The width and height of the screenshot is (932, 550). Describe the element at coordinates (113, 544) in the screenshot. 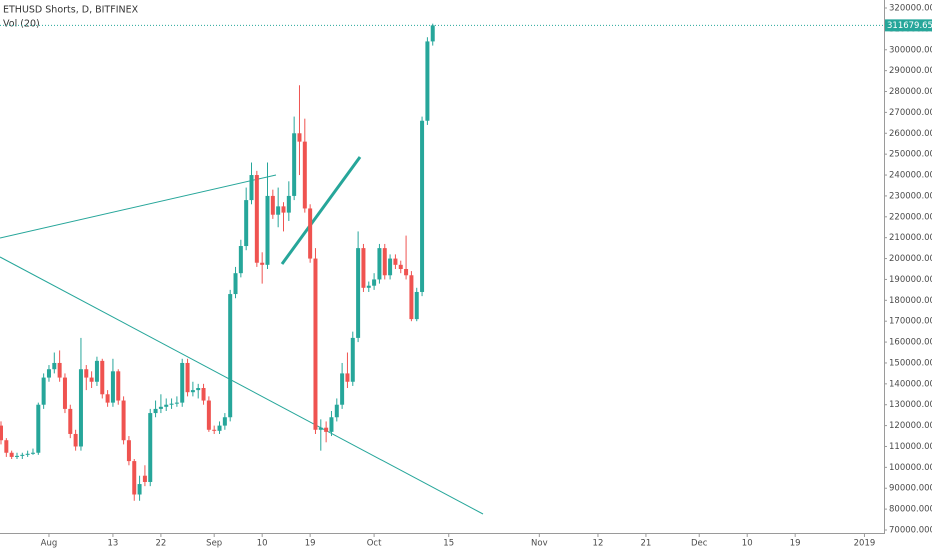

I see `x-tick-label: 13` at that location.